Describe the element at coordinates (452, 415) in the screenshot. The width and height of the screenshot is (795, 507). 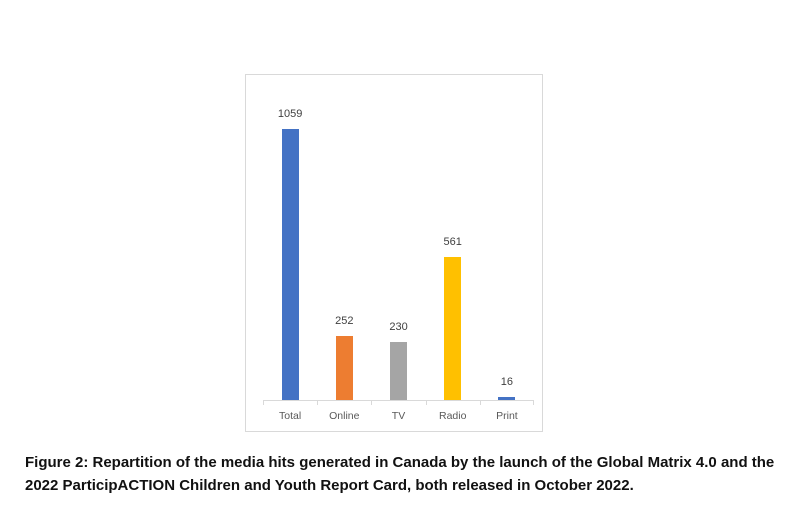
I see `category-label-radio: Radio` at that location.